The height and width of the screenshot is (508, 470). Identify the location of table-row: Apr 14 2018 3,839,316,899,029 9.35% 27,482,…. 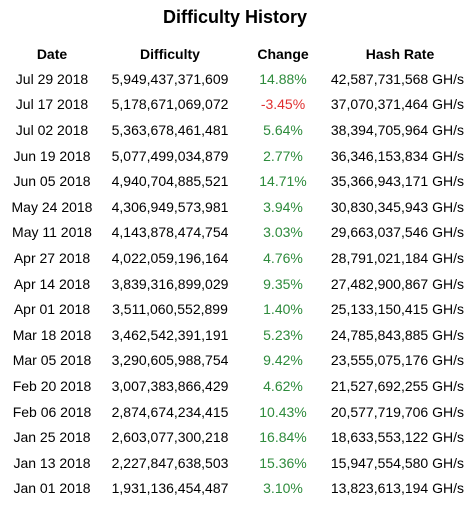
(235, 284).